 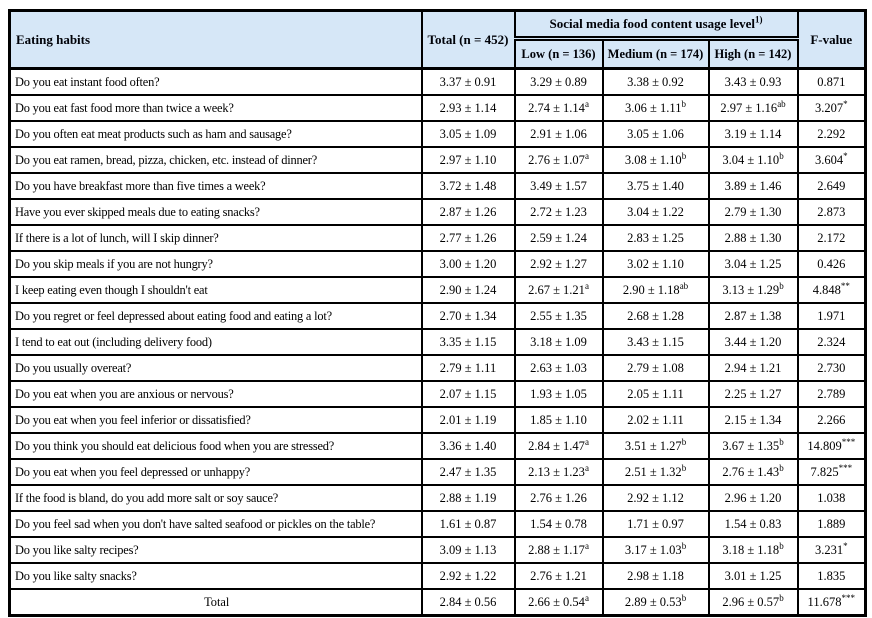 What do you see at coordinates (655, 316) in the screenshot?
I see `medium-cell: 2.68 ± 1.28` at bounding box center [655, 316].